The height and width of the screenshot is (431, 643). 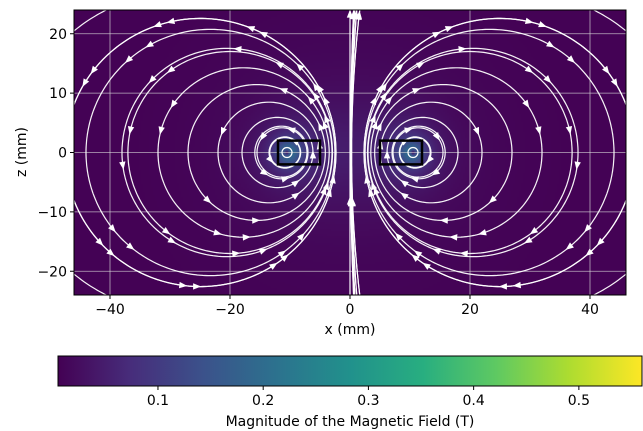 What do you see at coordinates (470, 310) in the screenshot?
I see `x-tick-label: 20` at bounding box center [470, 310].